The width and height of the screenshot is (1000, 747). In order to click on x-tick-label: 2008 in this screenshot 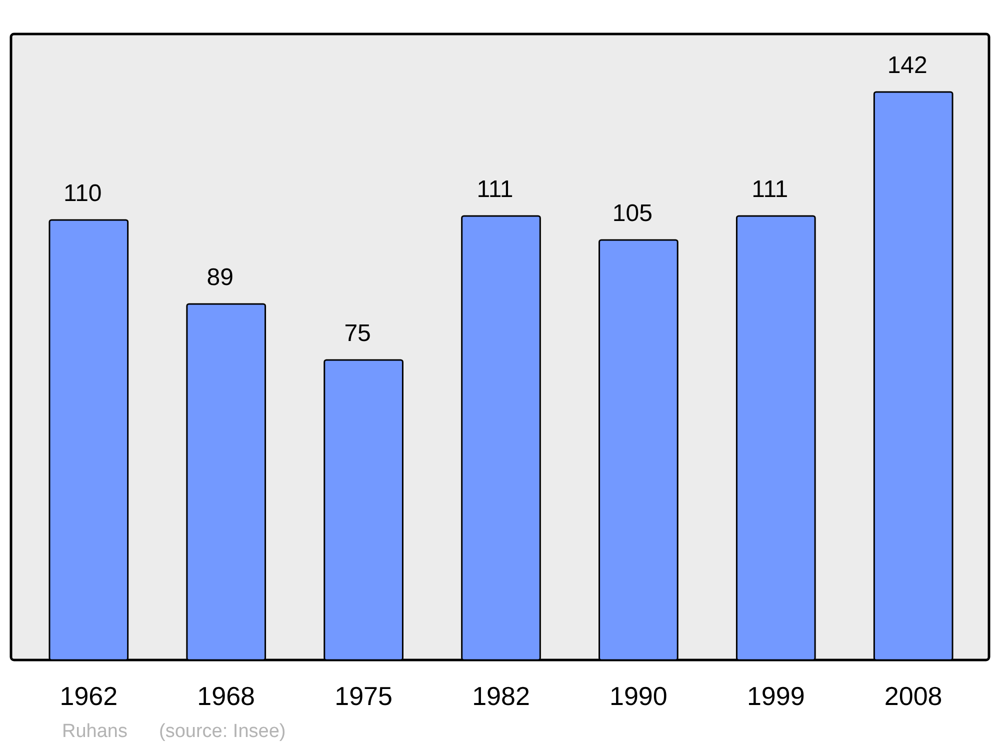, I will do `click(913, 696)`.